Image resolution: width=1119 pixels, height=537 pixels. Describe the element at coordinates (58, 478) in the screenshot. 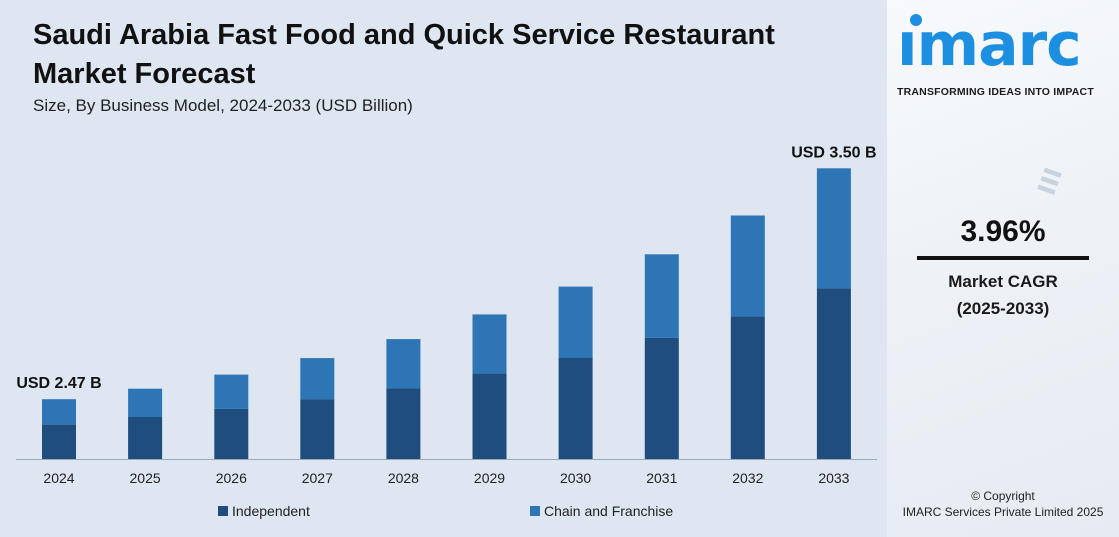

I see `x-tick-label-2024: 2024` at that location.